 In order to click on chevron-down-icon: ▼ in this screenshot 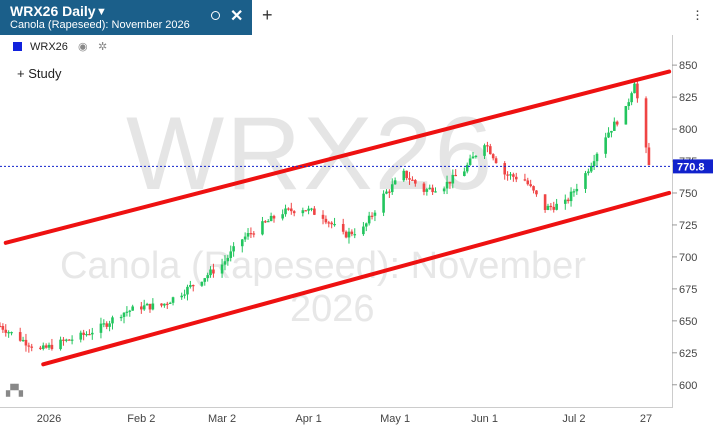, I will do `click(101, 12)`.